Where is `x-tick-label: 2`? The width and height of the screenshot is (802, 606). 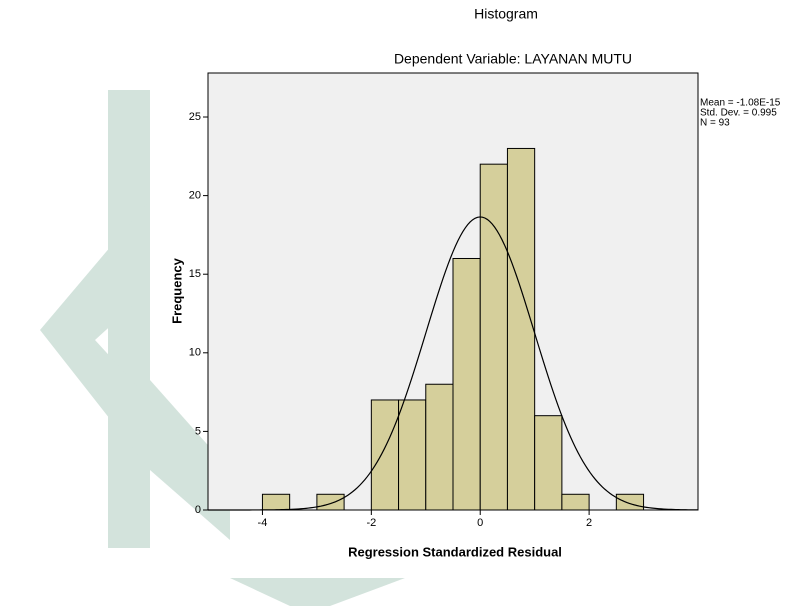 x-tick-label: 2 is located at coordinates (589, 523).